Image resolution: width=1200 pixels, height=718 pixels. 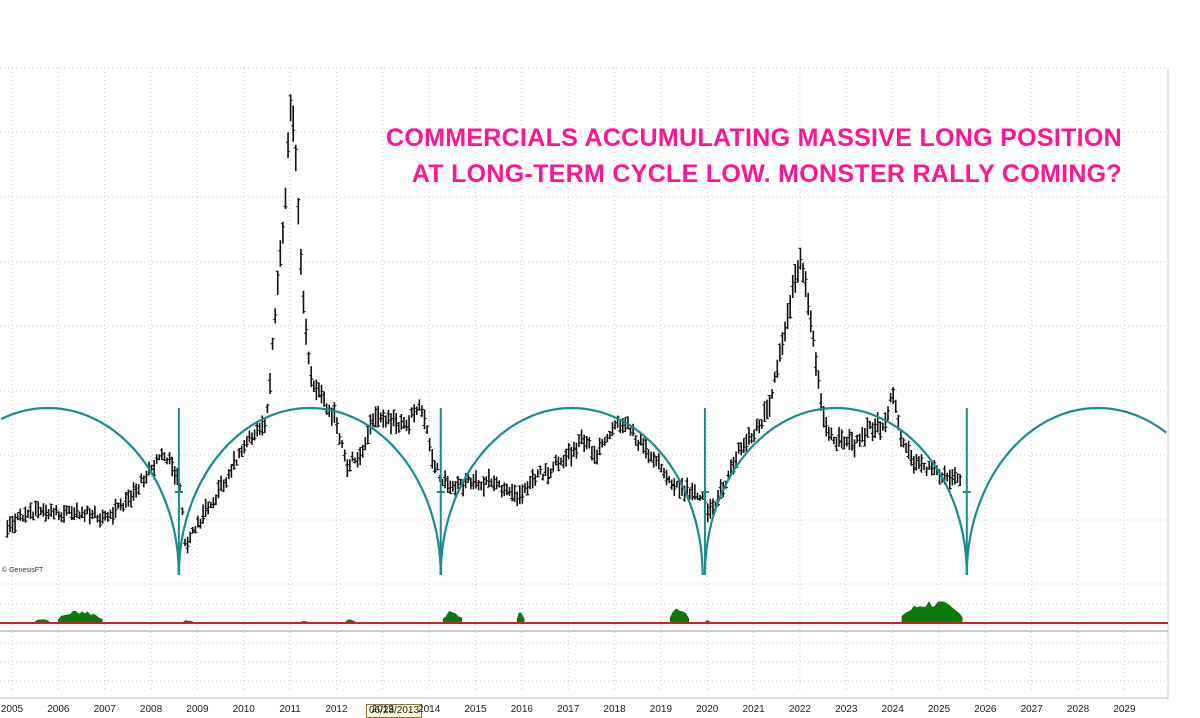 I want to click on x-tick-label: 2027, so click(x=1031, y=709).